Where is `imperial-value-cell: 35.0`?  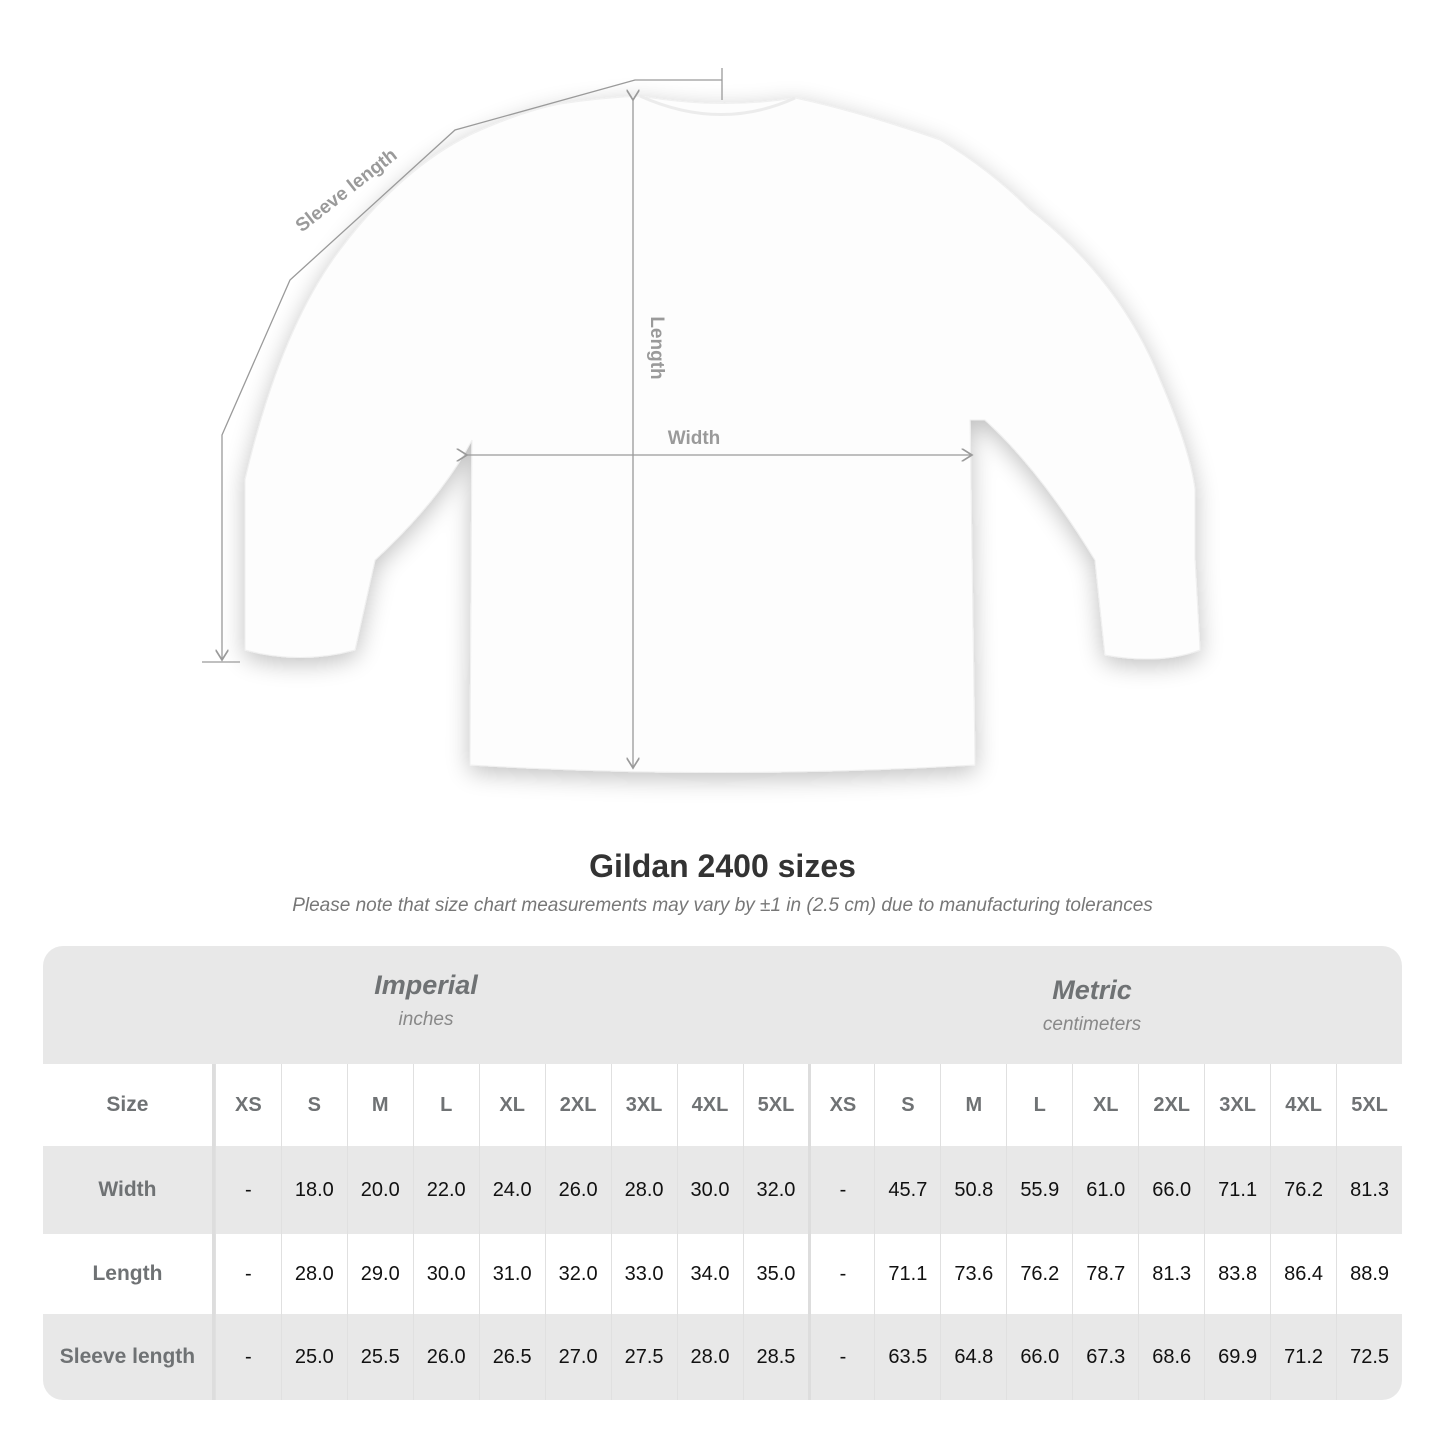
imperial-value-cell: 35.0 is located at coordinates (775, 1274).